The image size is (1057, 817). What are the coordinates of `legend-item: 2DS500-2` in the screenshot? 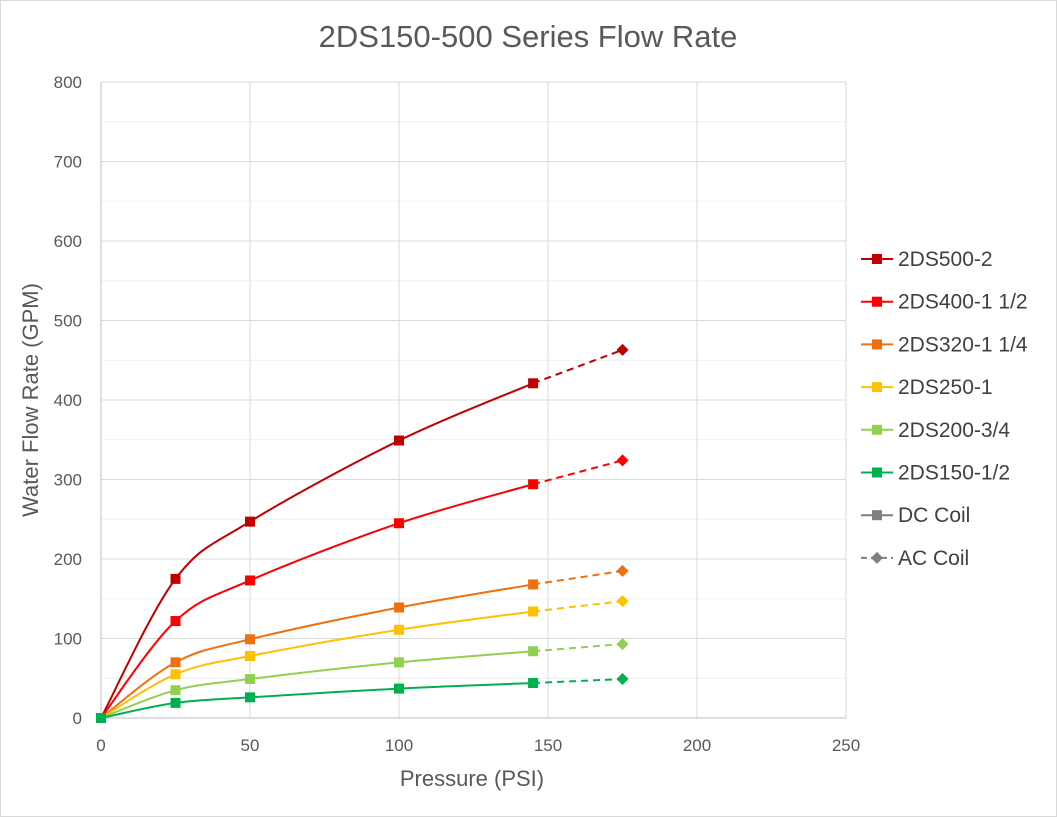 It's located at (927, 259).